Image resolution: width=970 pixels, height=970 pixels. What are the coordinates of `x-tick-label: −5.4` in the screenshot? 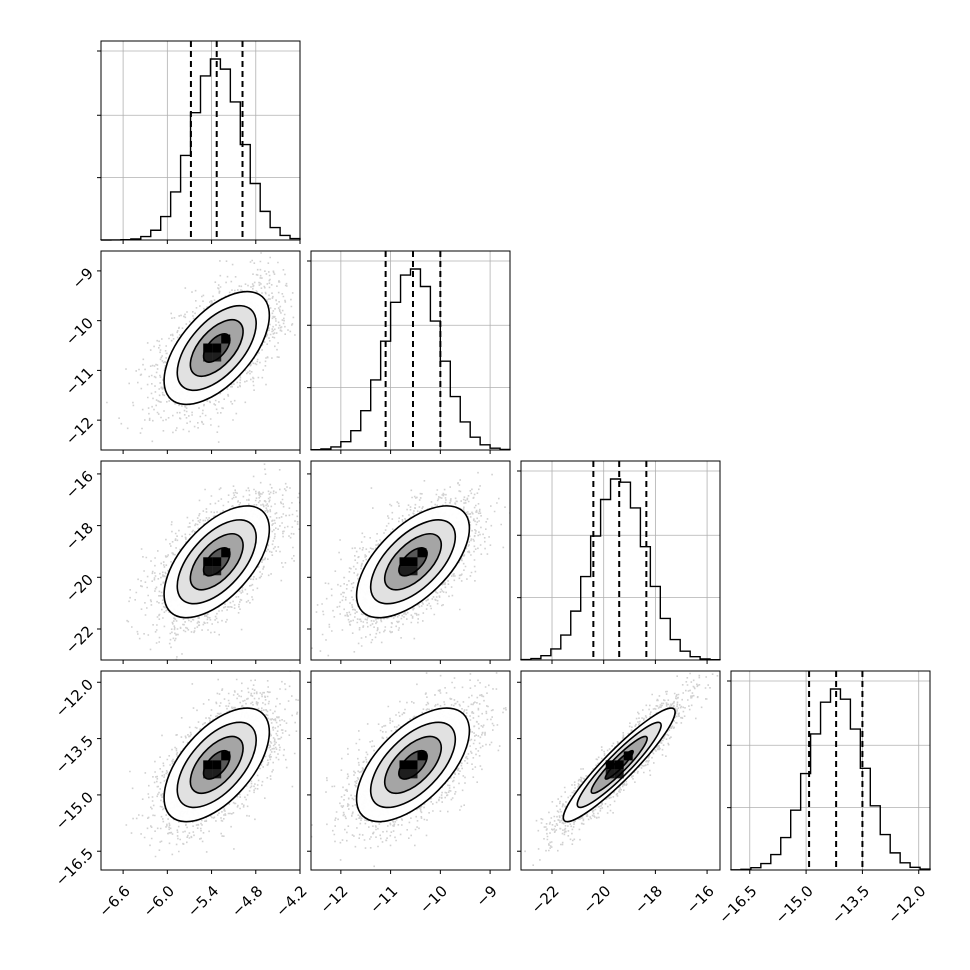 It's located at (203, 901).